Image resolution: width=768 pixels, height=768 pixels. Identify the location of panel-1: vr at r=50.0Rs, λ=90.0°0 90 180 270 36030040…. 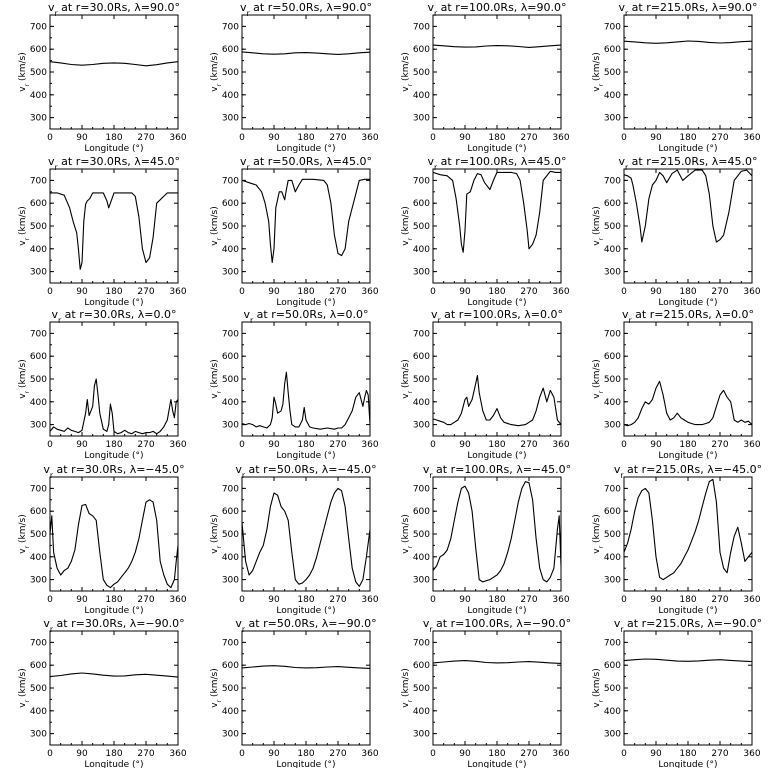
(294, 77).